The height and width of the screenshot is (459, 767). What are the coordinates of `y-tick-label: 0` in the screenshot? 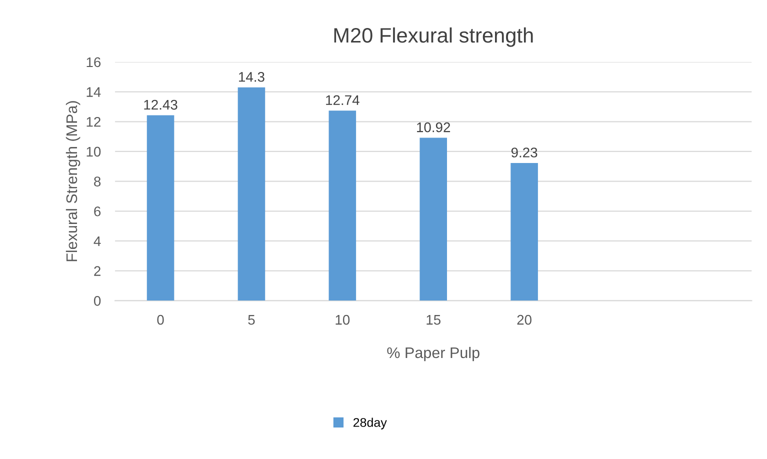 It's located at (97, 301).